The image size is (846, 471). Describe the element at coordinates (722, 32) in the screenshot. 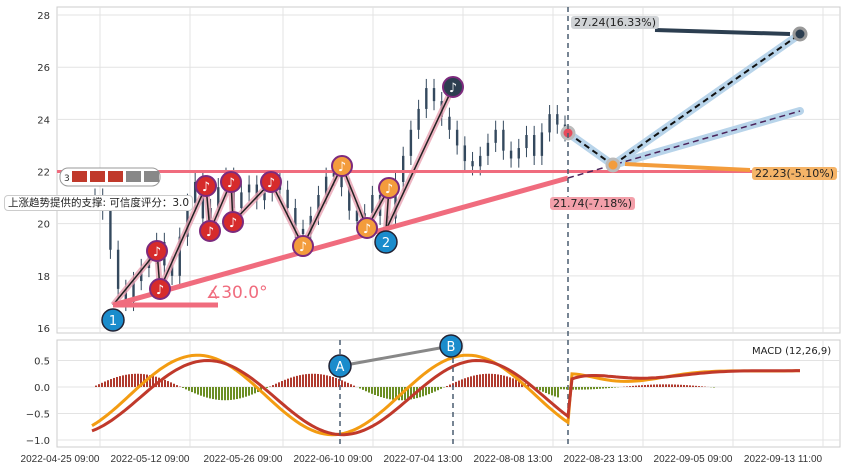

I see `forecast-high-arrow` at that location.